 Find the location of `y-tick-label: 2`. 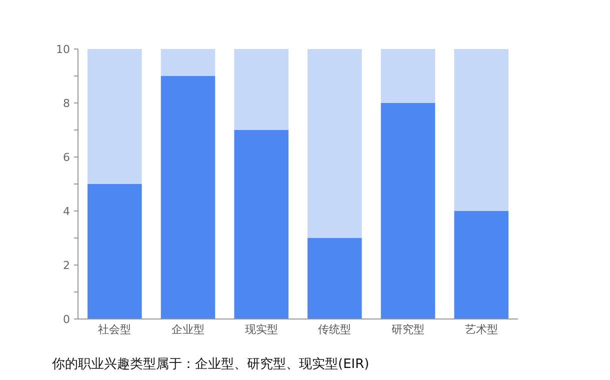

y-tick-label: 2 is located at coordinates (66, 265).